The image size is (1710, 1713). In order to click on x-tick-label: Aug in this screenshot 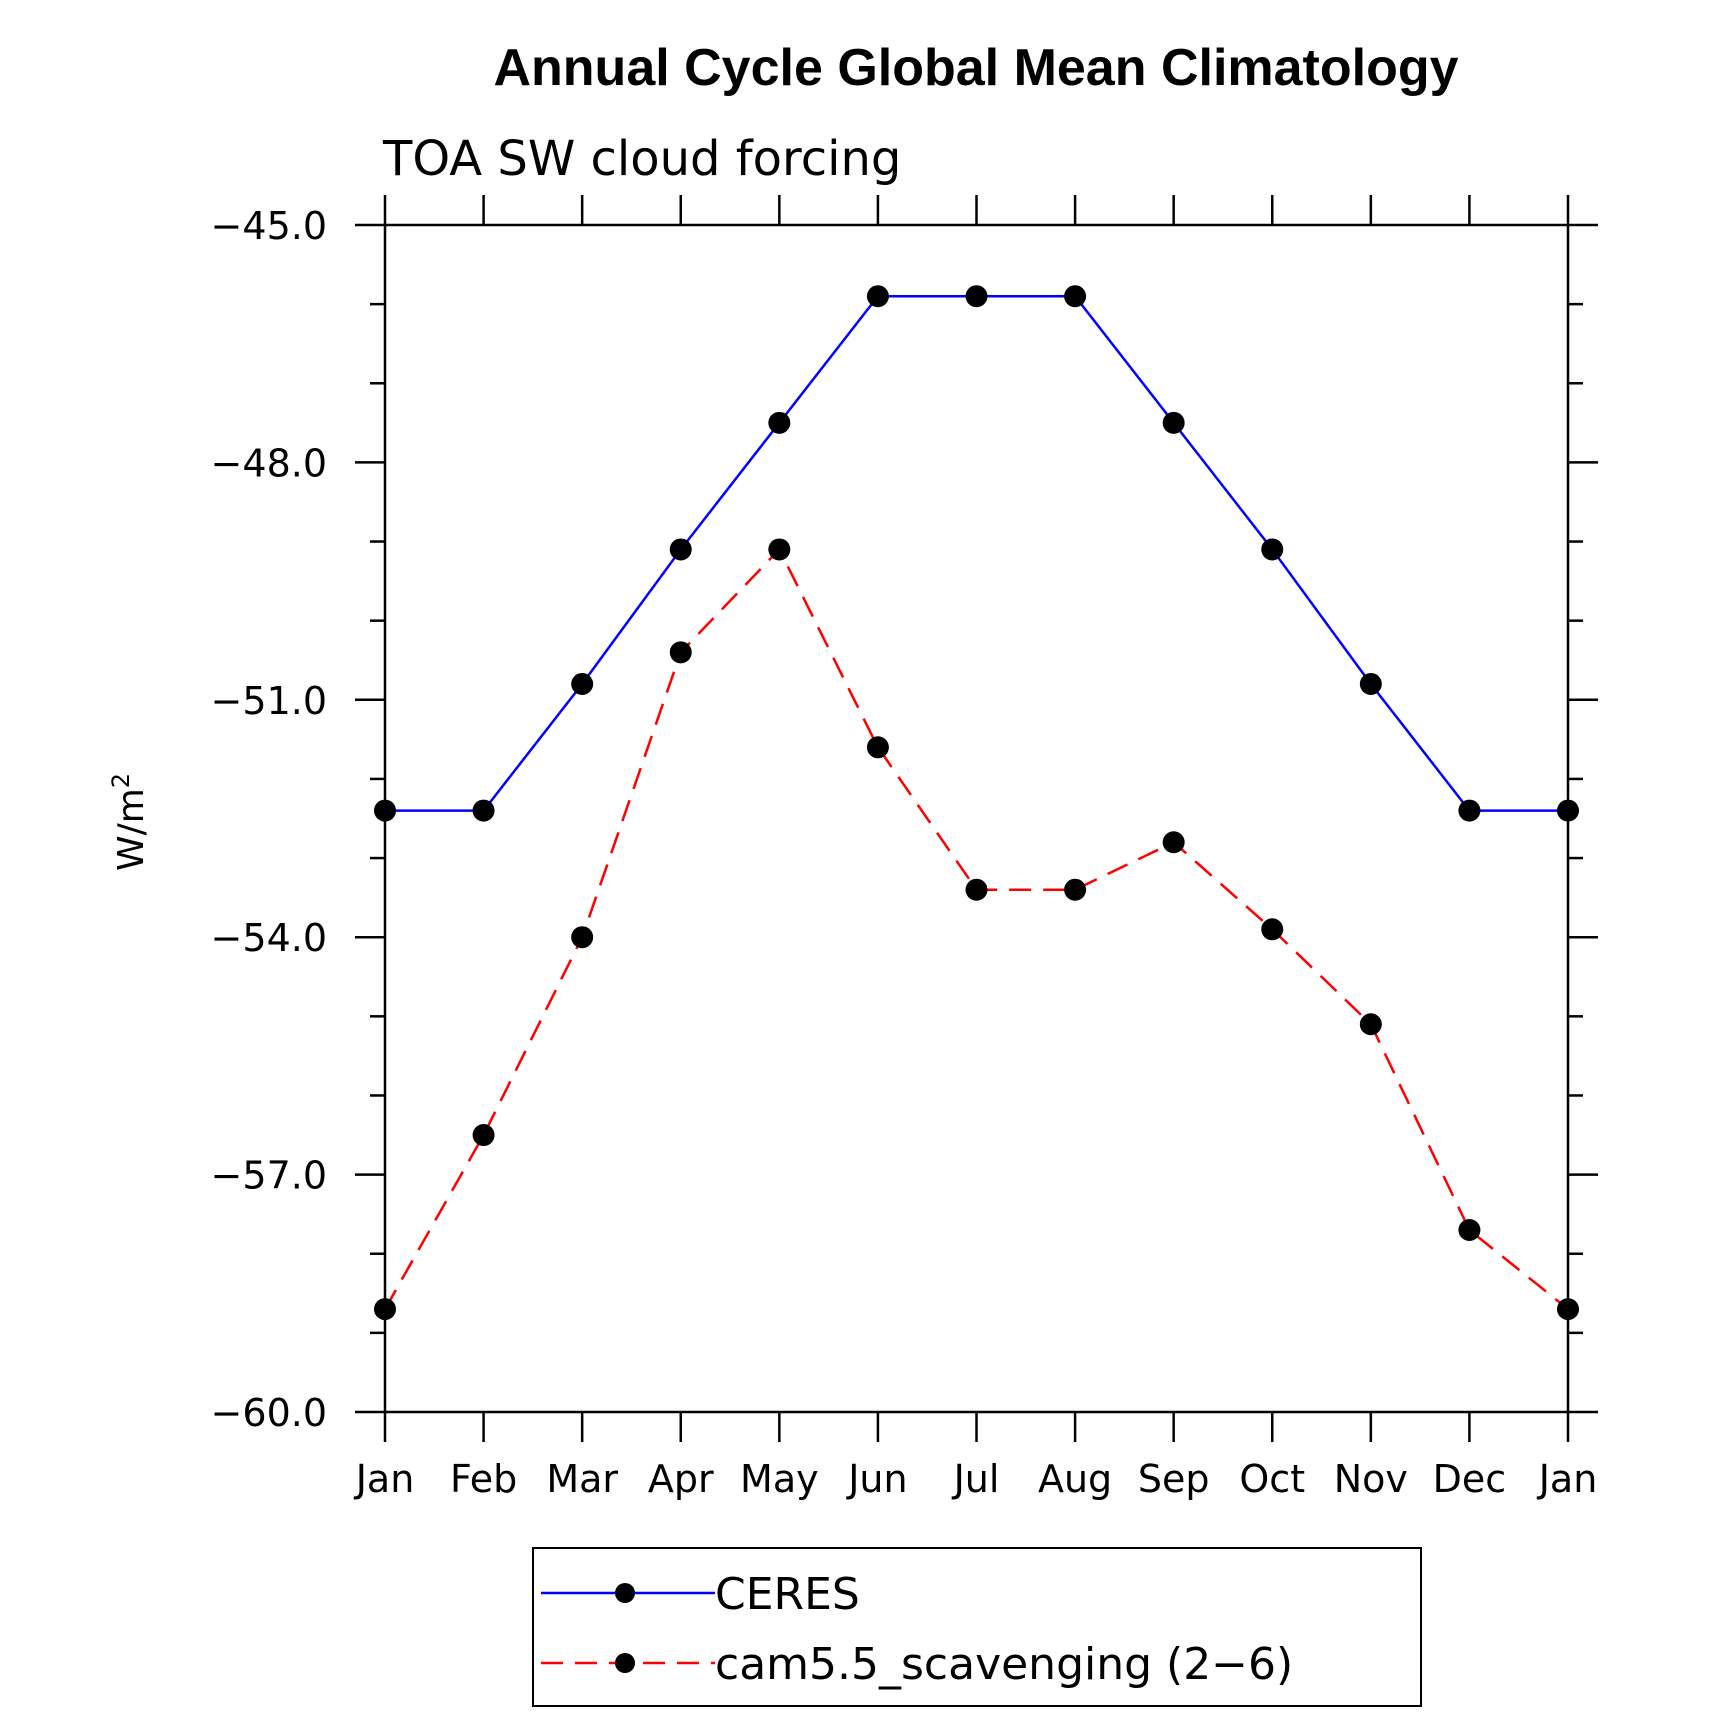, I will do `click(1075, 1479)`.